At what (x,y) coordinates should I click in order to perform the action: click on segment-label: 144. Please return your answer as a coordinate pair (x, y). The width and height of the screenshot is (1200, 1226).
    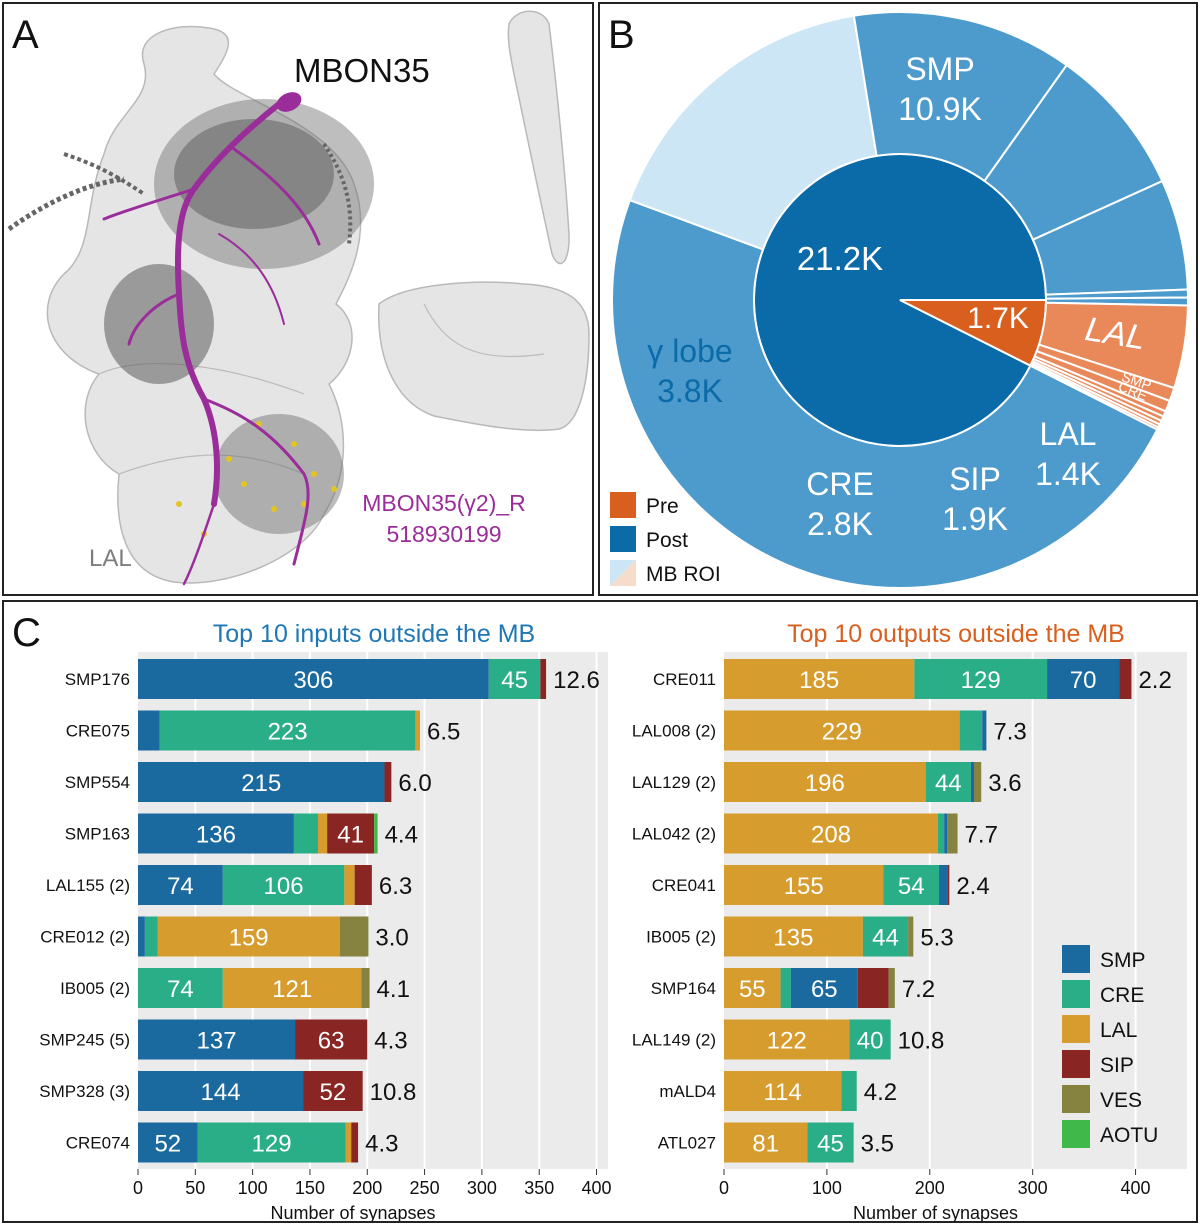
    Looking at the image, I should click on (221, 1092).